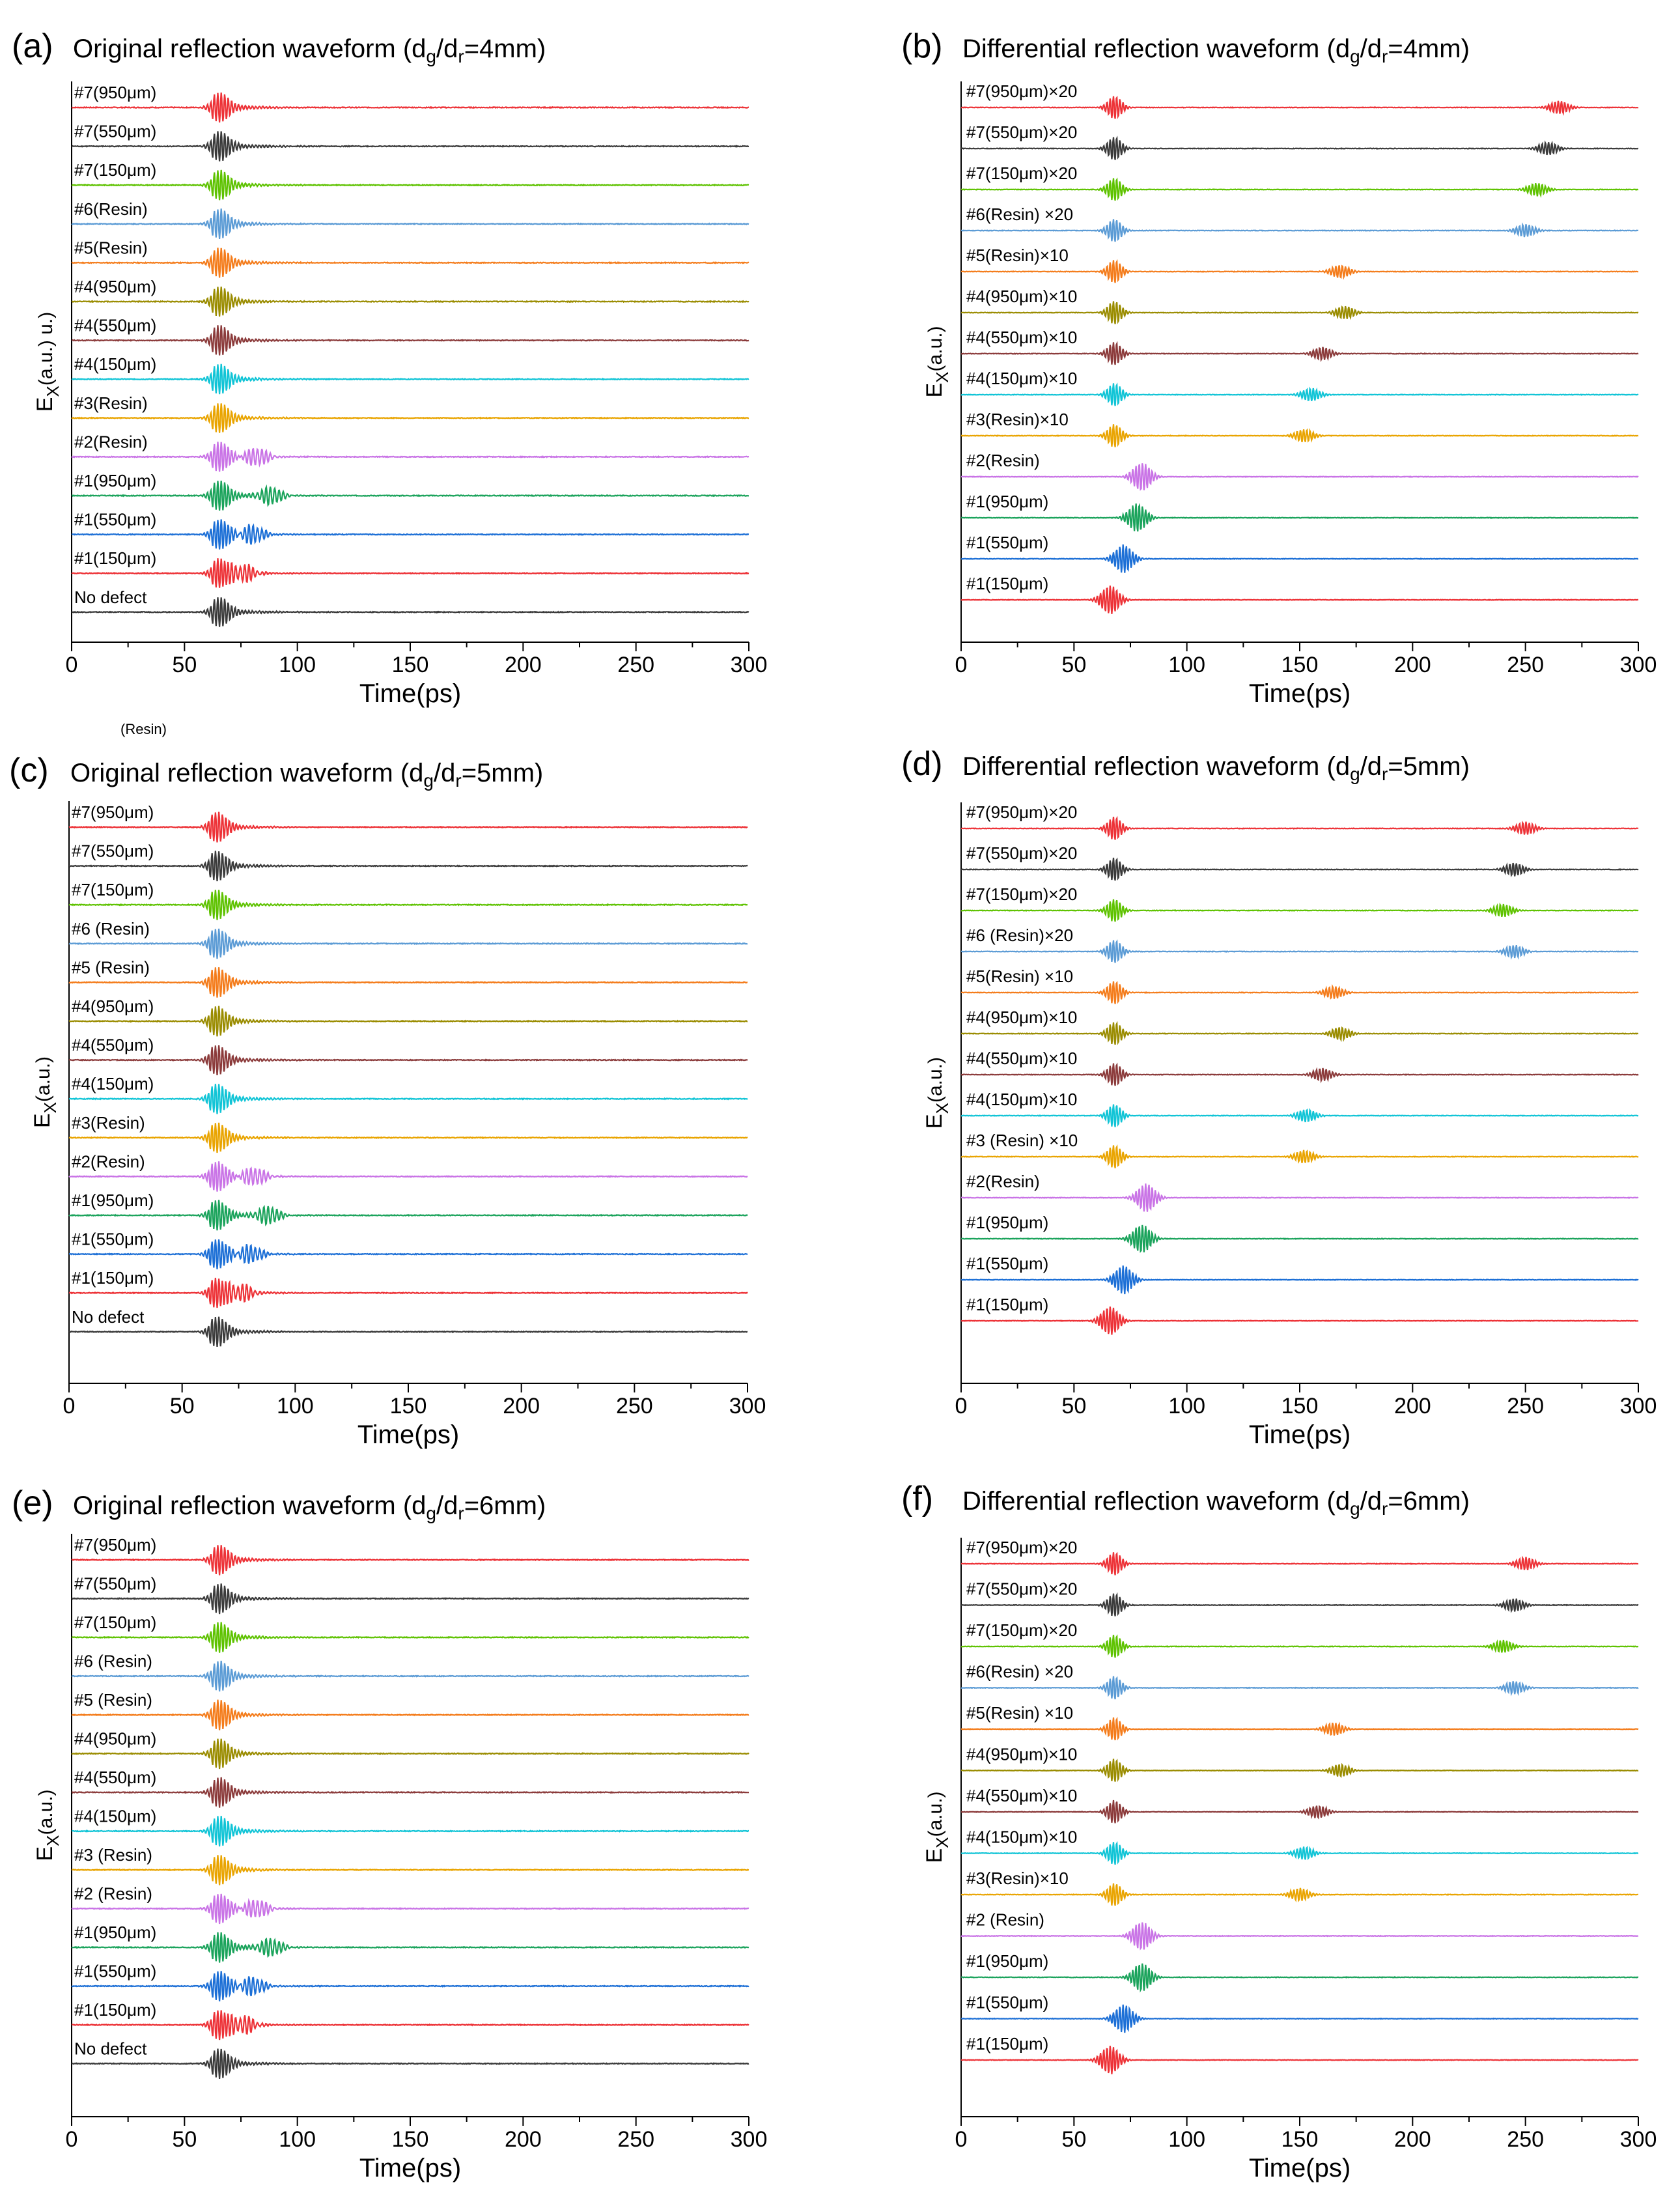 This screenshot has height=2202, width=1680. I want to click on series-label-3: #7(150μm), so click(115, 170).